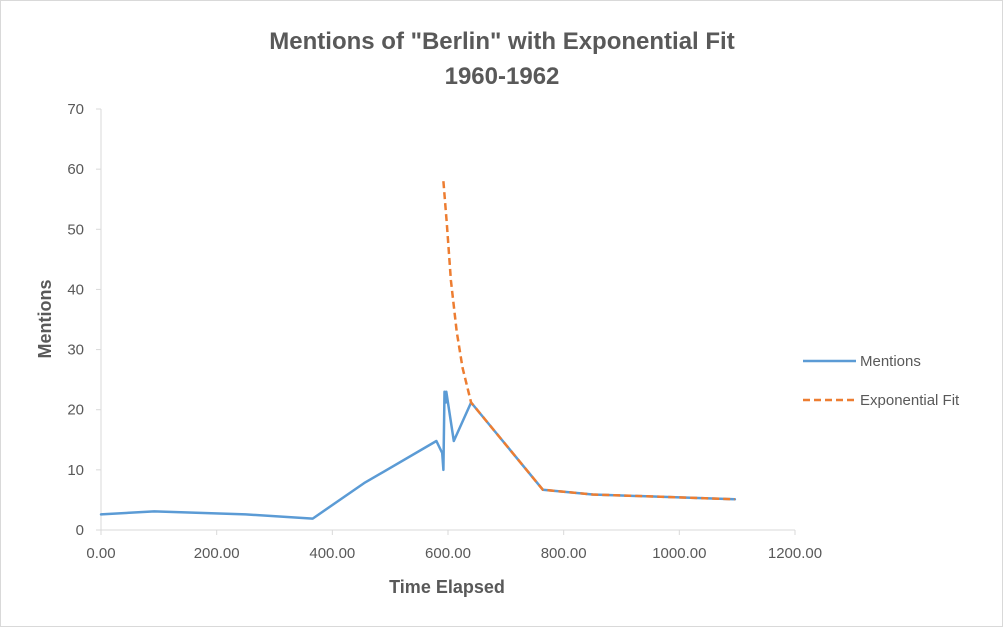  Describe the element at coordinates (795, 553) in the screenshot. I see `x-tick-label: 1200.00` at that location.